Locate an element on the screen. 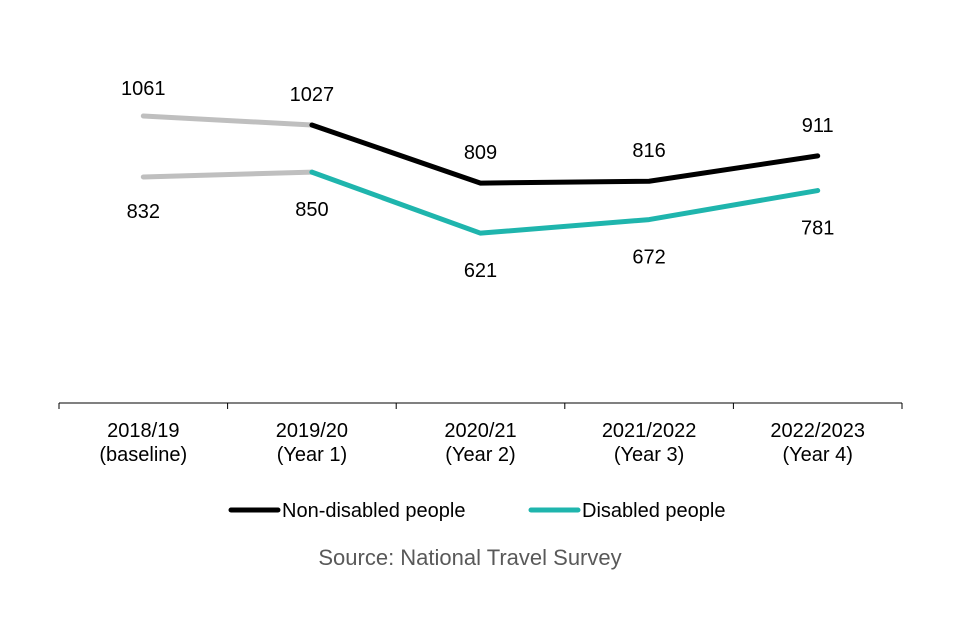 The height and width of the screenshot is (640, 960). x-tick-label: (Year 3) is located at coordinates (649, 455).